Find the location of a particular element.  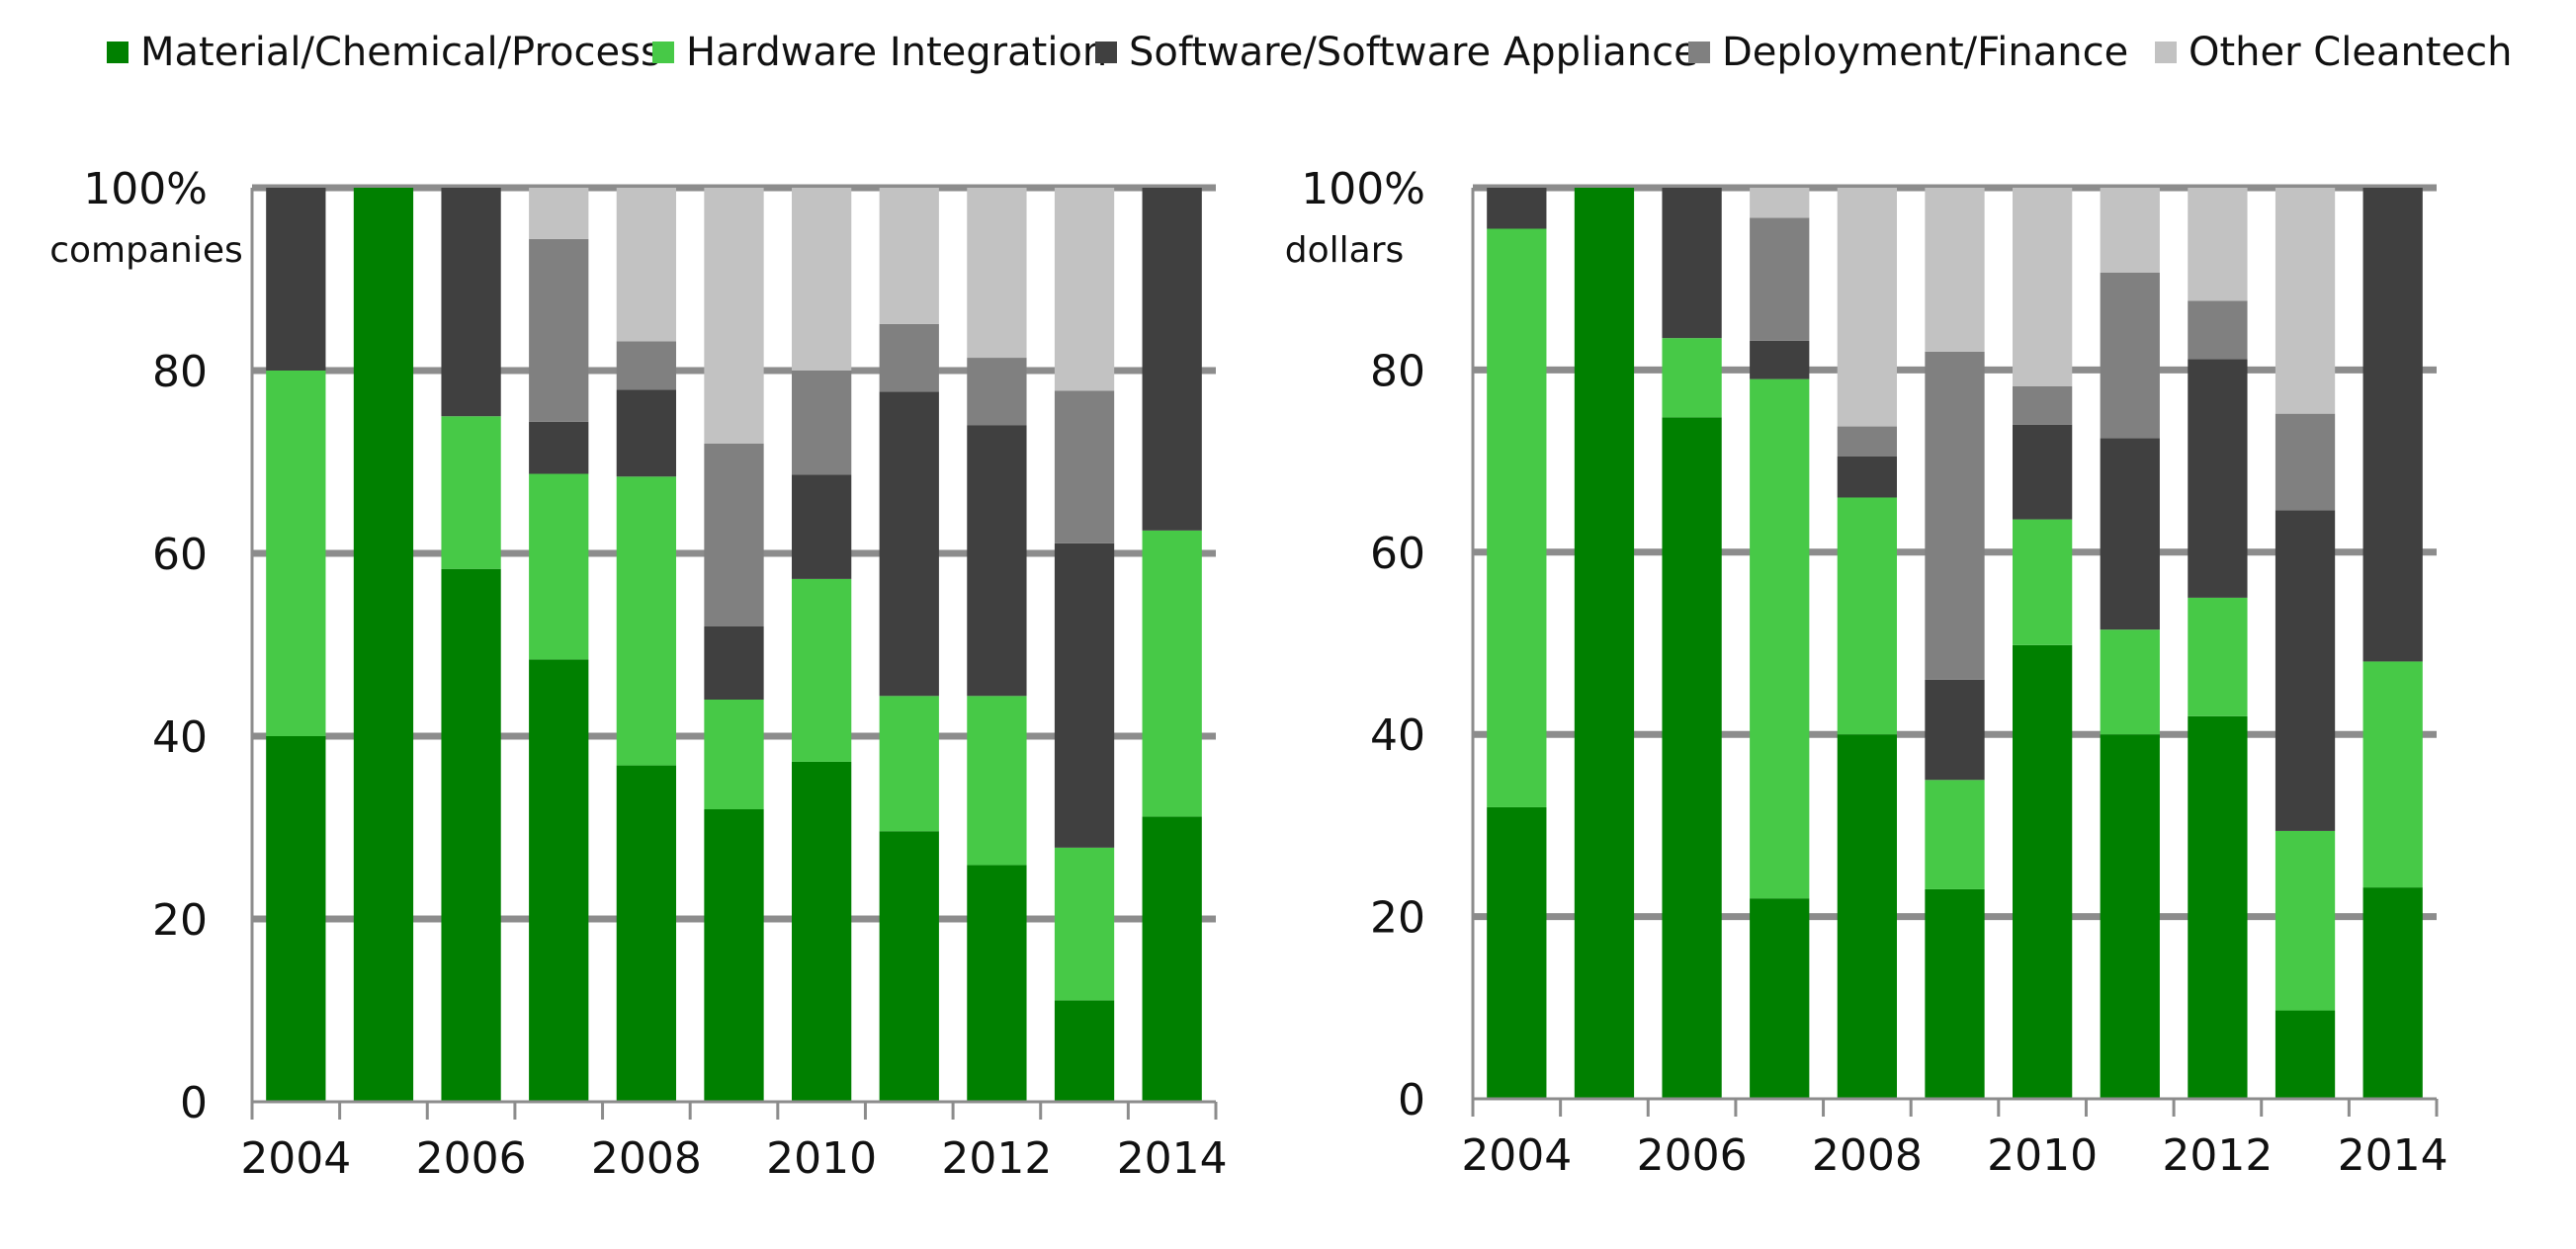

bar-segment-2014-s3 is located at coordinates (2392, 425).